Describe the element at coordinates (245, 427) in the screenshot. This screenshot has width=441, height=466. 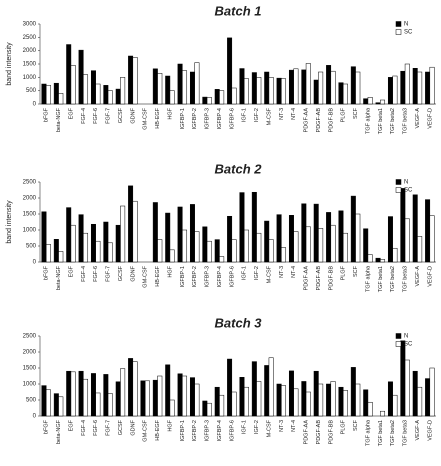
I see `x-tick-label: IGF-1` at that location.